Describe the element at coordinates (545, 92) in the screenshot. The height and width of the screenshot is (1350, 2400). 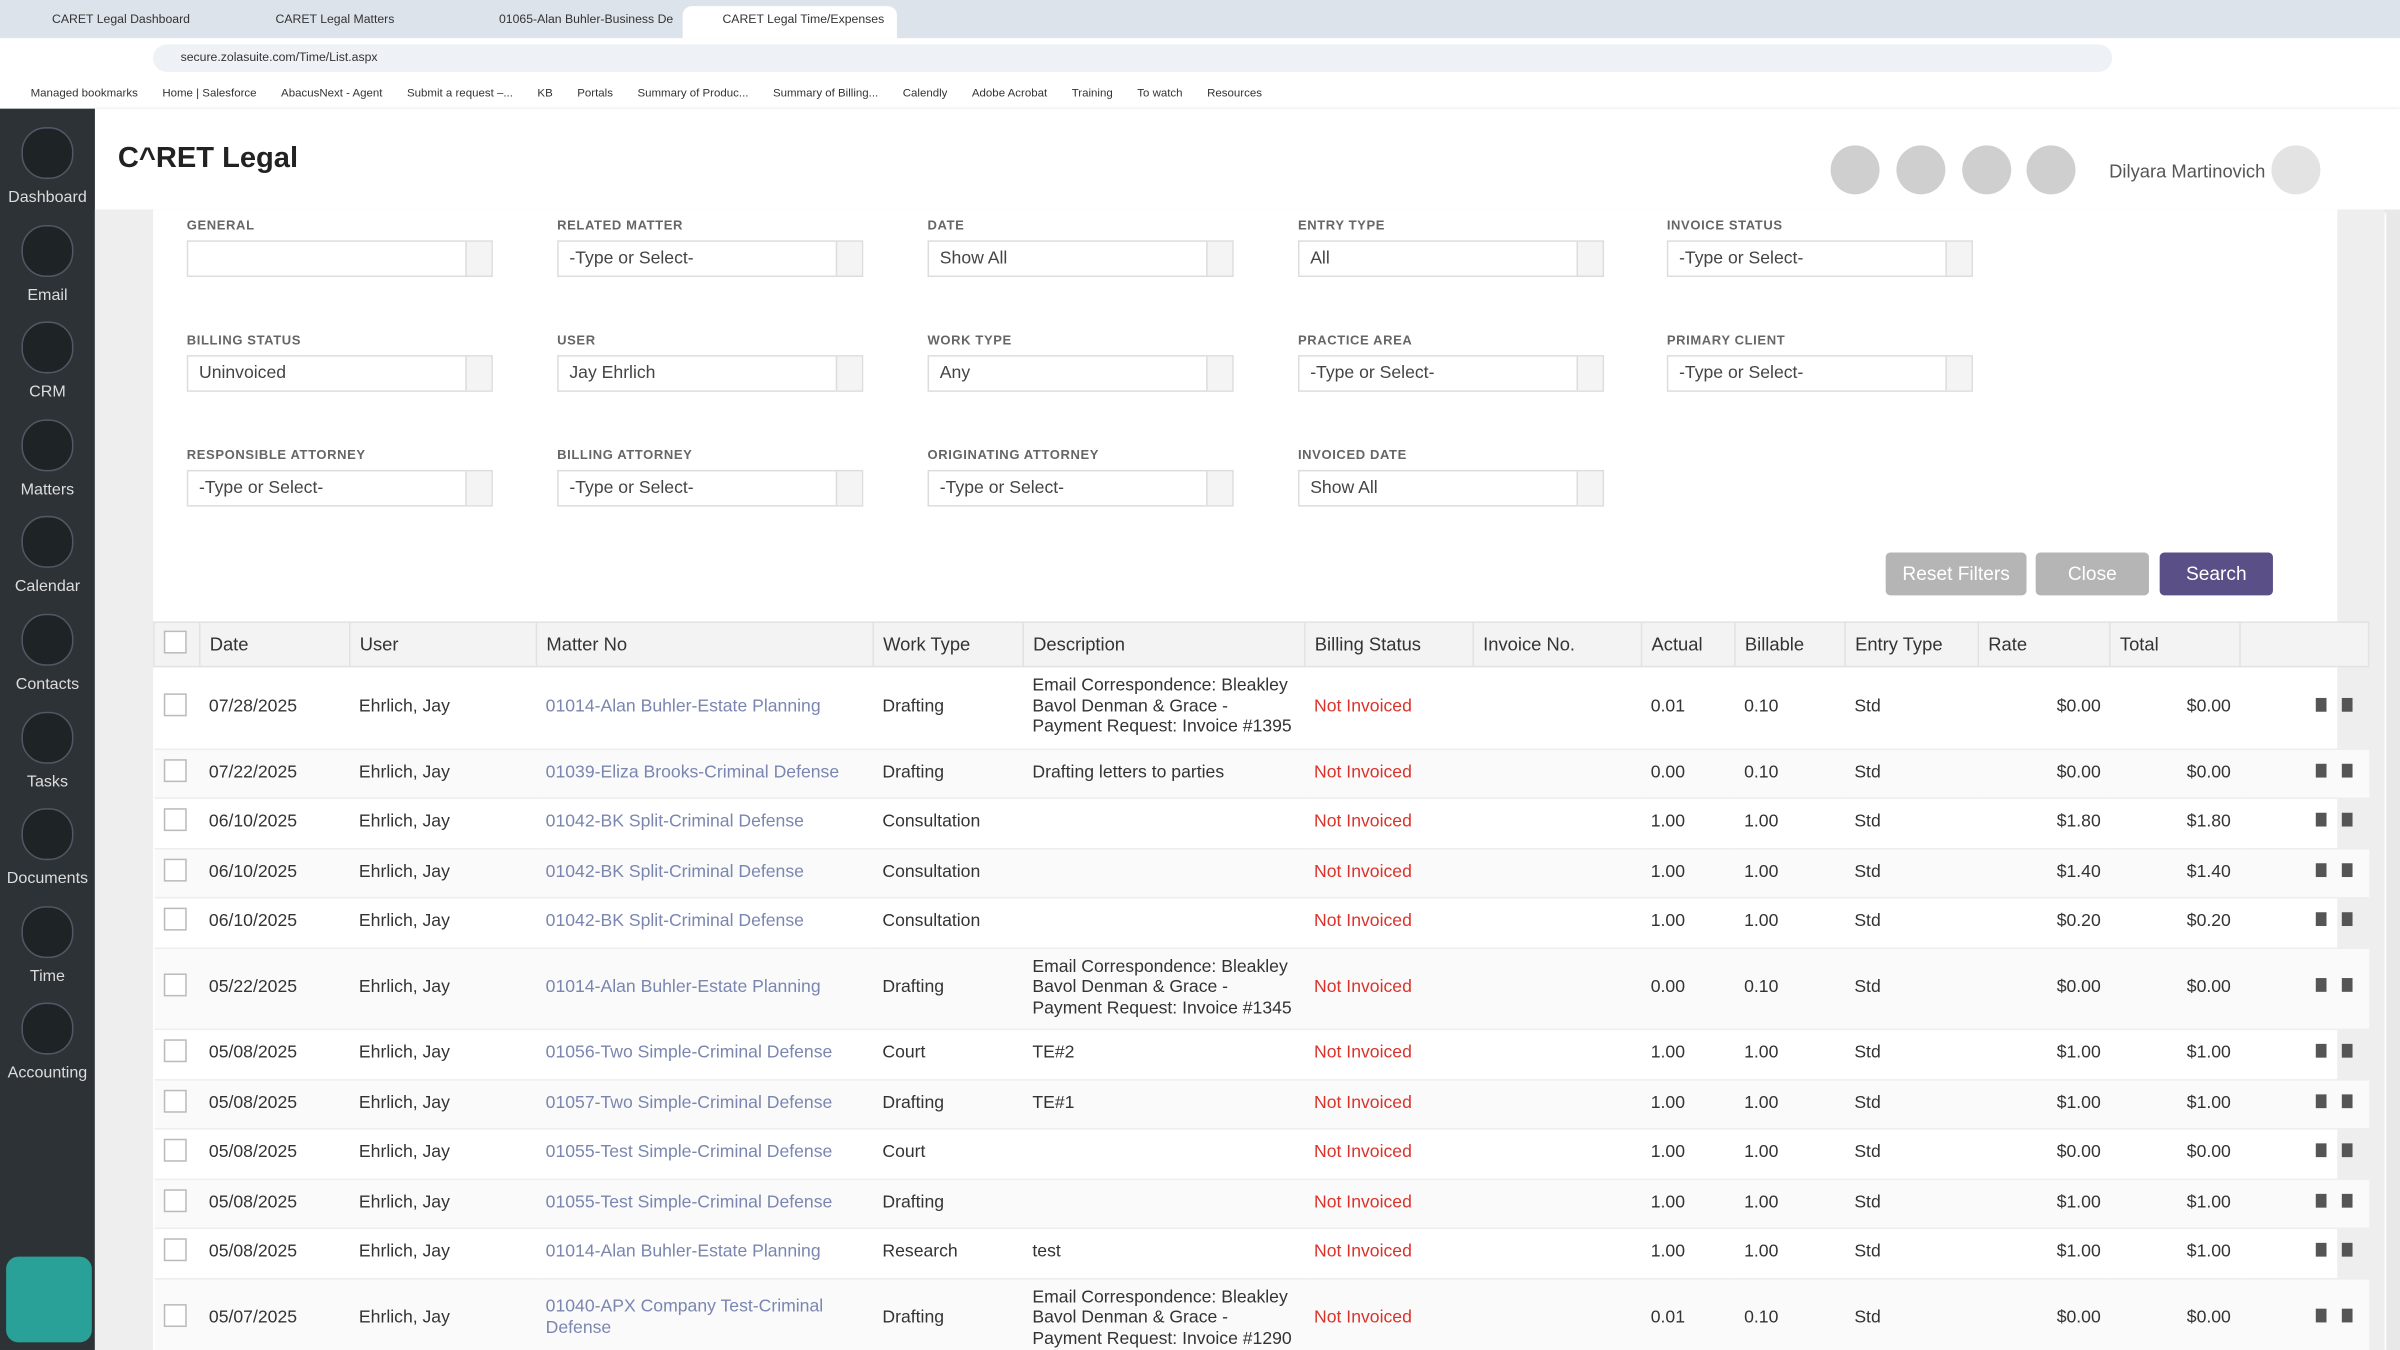
I see `bookmark: KB` at that location.